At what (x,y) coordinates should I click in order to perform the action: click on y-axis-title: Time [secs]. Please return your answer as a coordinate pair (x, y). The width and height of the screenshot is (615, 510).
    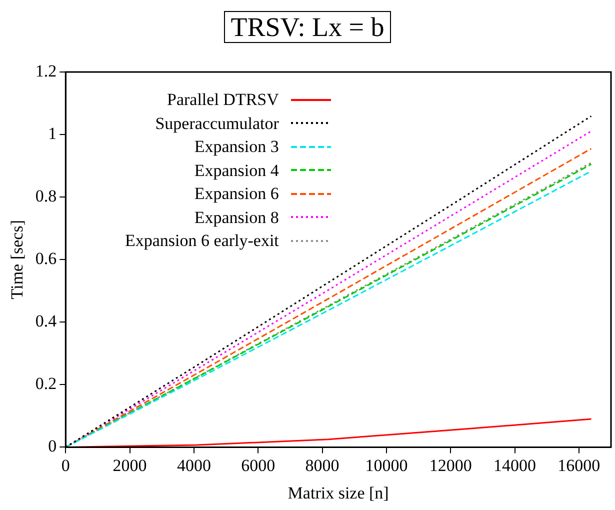
    Looking at the image, I should click on (17, 260).